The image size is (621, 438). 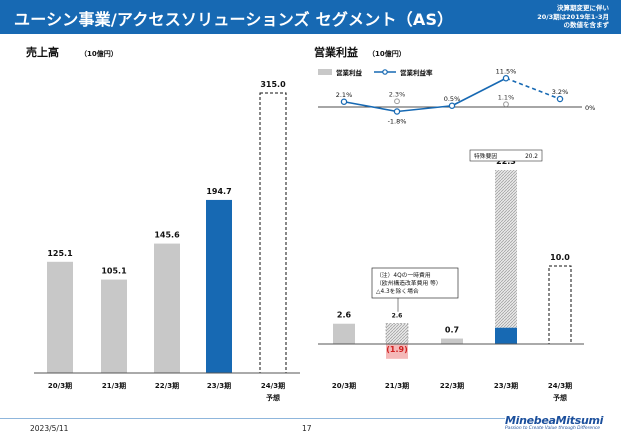 What do you see at coordinates (416, 72) in the screenshot?
I see `legend-label-margin: 営業利益率` at bounding box center [416, 72].